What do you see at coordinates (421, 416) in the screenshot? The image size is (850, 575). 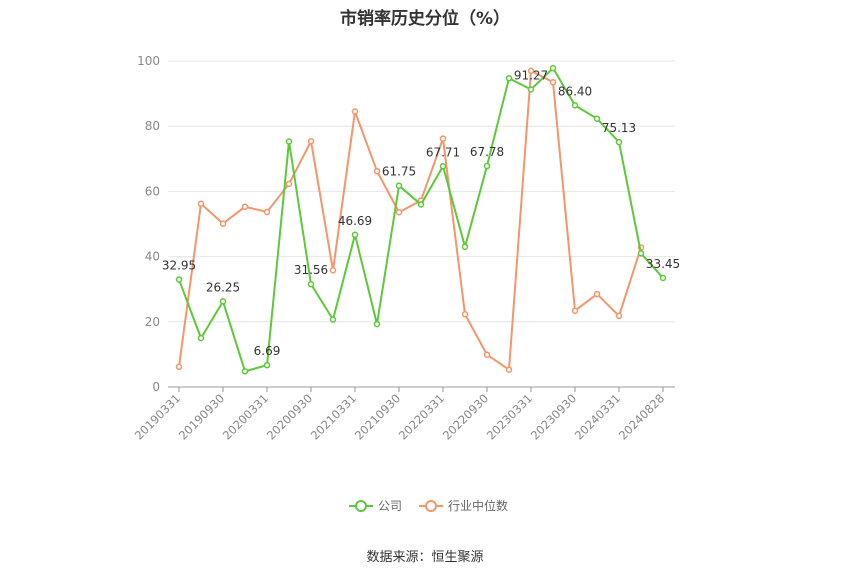 I see `x-tick-label: 20220331` at bounding box center [421, 416].